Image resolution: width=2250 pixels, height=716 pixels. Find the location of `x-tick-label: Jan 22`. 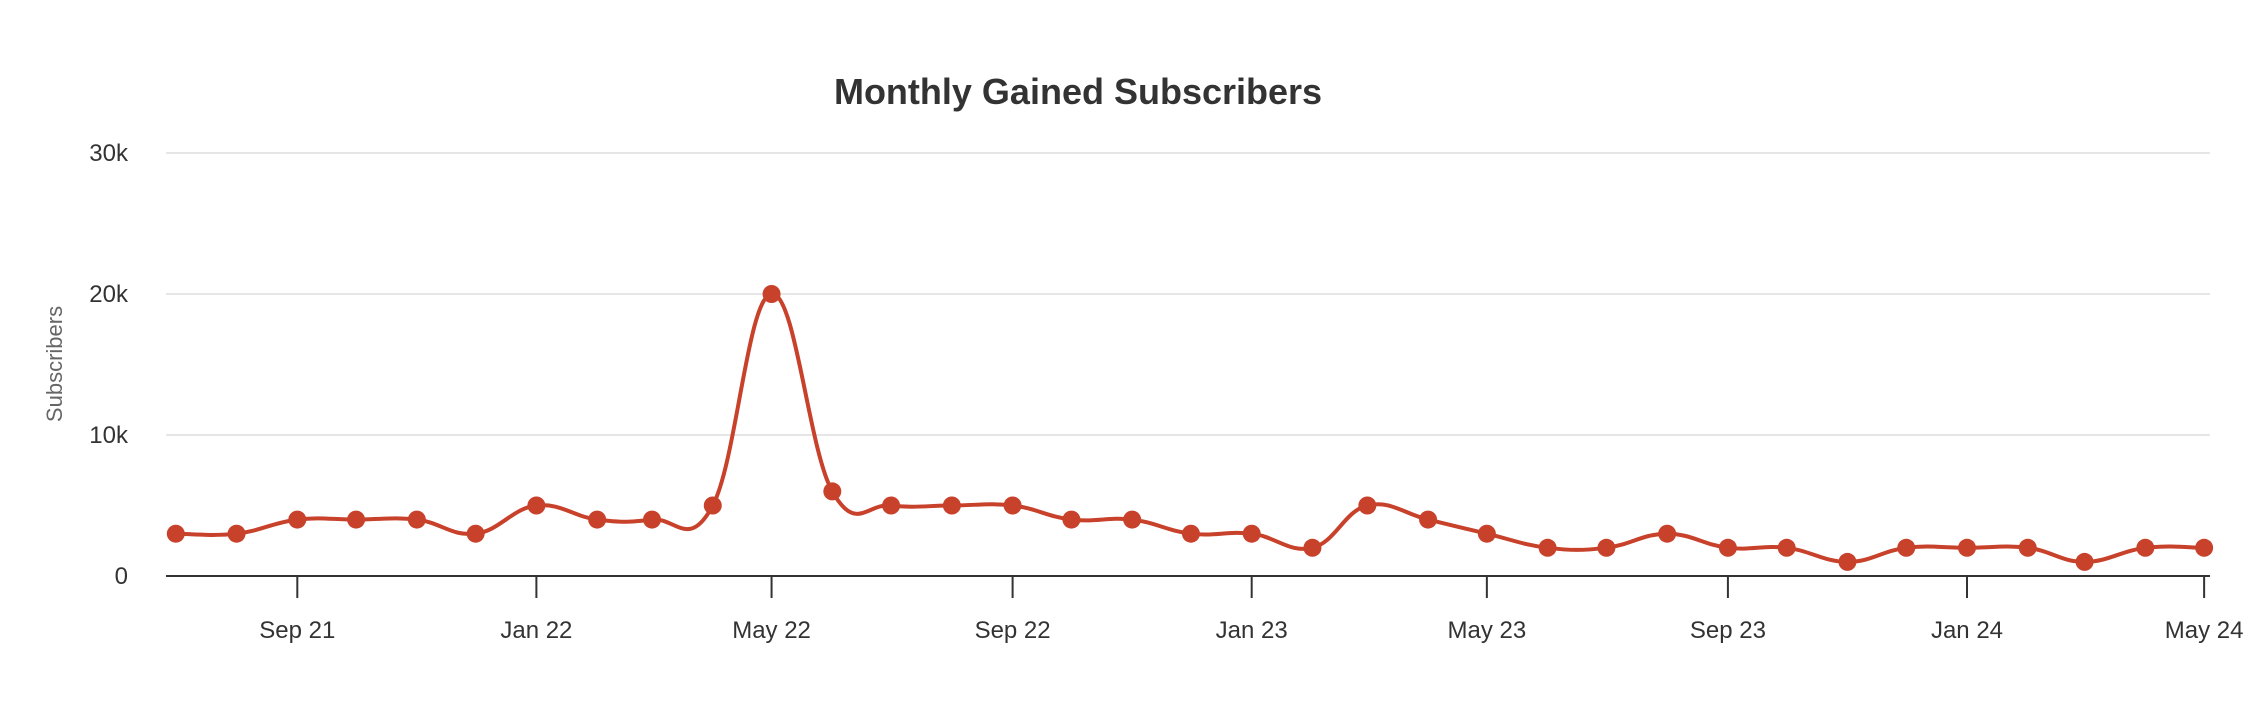

x-tick-label: Jan 22 is located at coordinates (536, 630).